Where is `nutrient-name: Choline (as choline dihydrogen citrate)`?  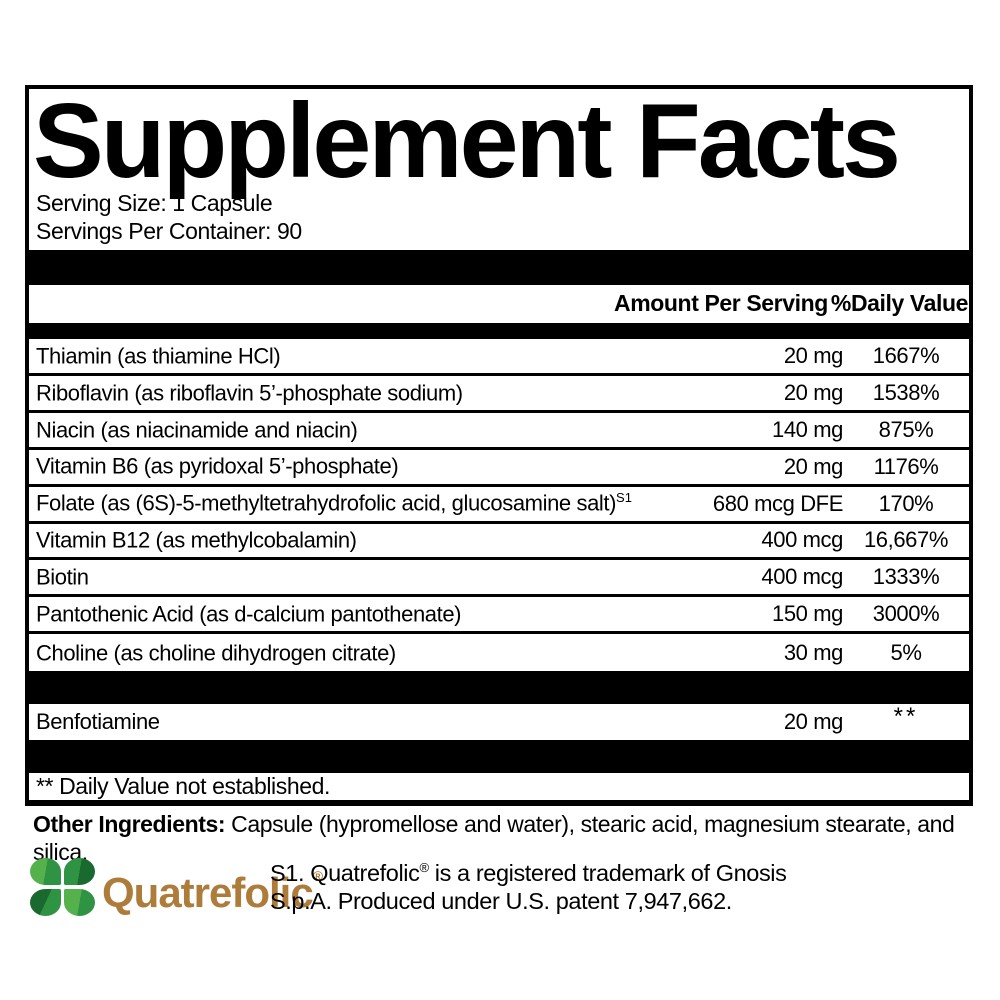 nutrient-name: Choline (as choline dihydrogen citrate) is located at coordinates (364, 653).